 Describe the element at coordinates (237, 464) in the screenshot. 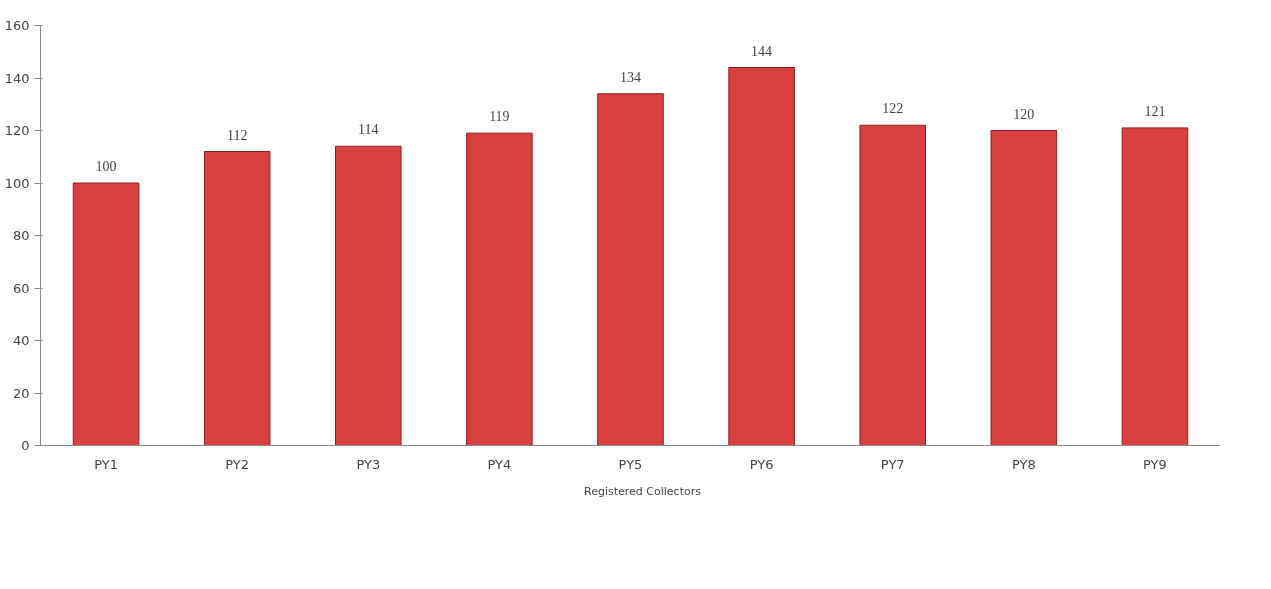

I see `x-tick-label: PY2` at that location.